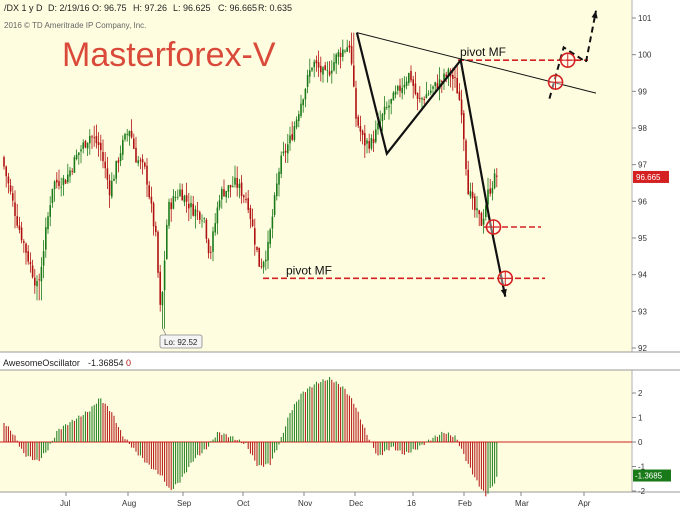  Describe the element at coordinates (645, 55) in the screenshot. I see `y-tick-label: 100` at that location.